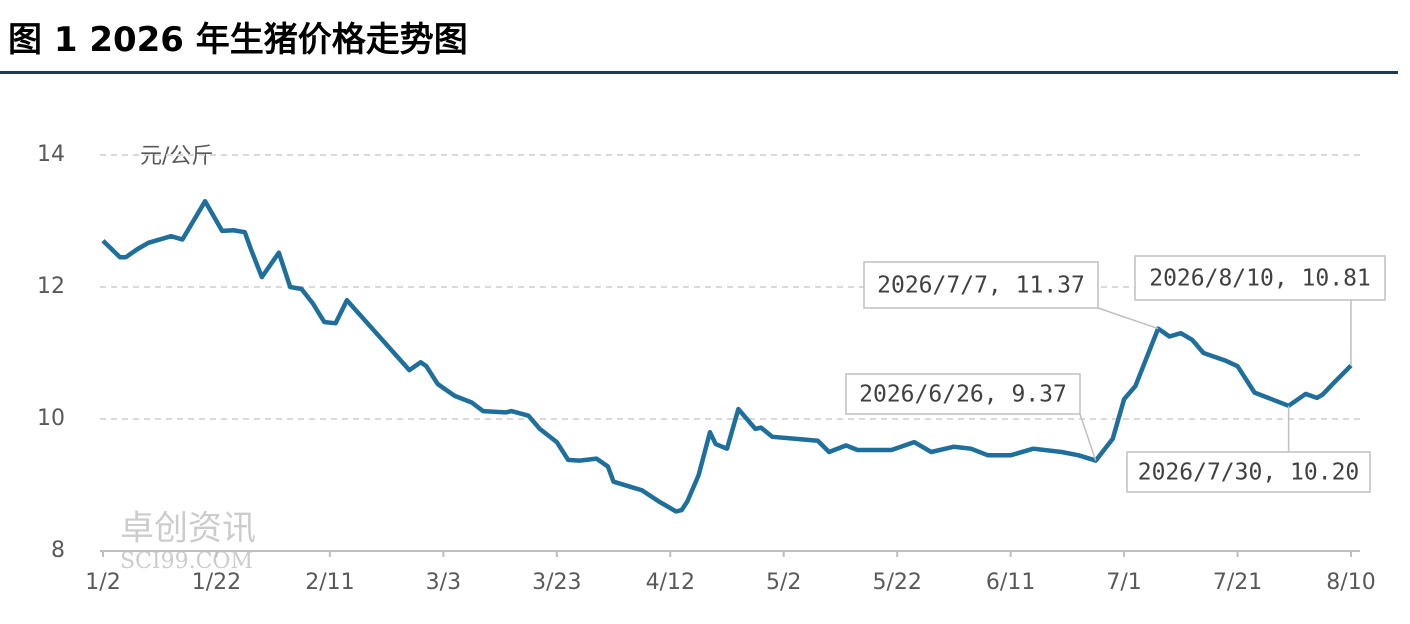 The height and width of the screenshot is (624, 1410). Describe the element at coordinates (216, 582) in the screenshot. I see `x-tick-label: 1/22` at that location.